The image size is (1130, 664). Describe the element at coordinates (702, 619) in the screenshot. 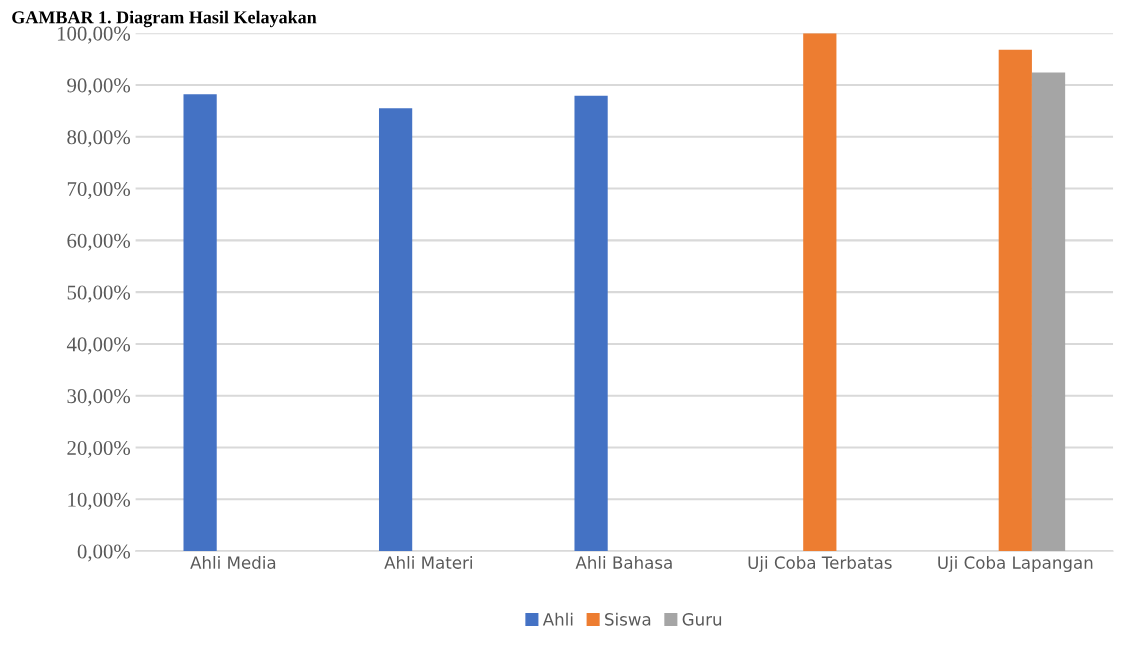

I see `legend-label: Guru` at that location.